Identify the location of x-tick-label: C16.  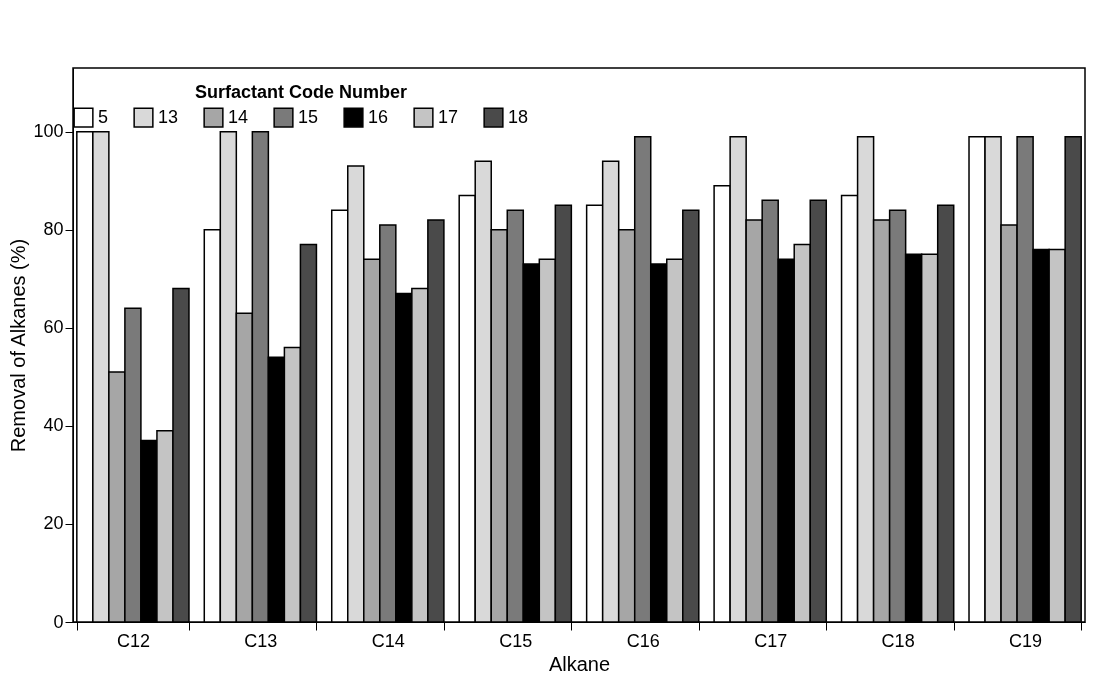
(643, 640).